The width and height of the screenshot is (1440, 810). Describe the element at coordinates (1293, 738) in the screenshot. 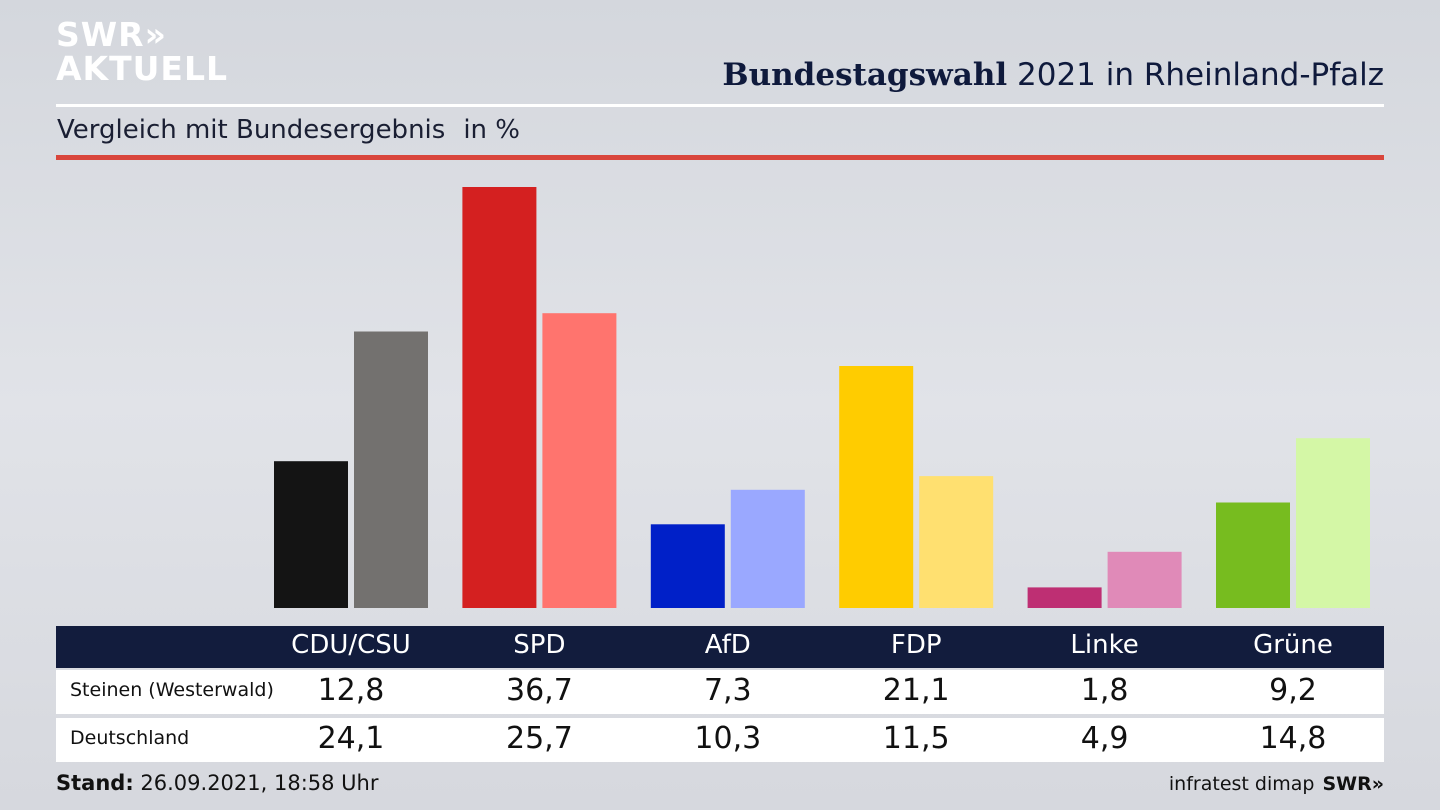

I see `value-cell: 14,8` at that location.